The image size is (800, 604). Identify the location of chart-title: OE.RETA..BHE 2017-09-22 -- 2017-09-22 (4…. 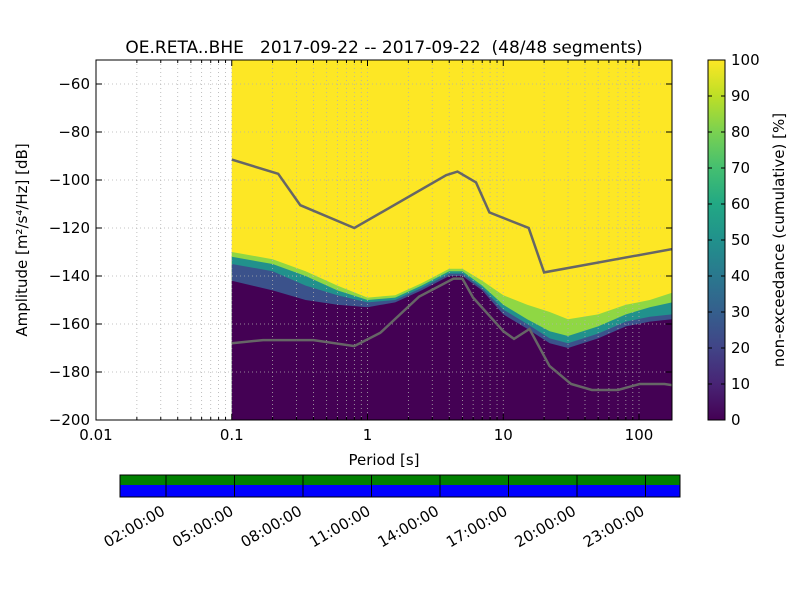
(383, 48).